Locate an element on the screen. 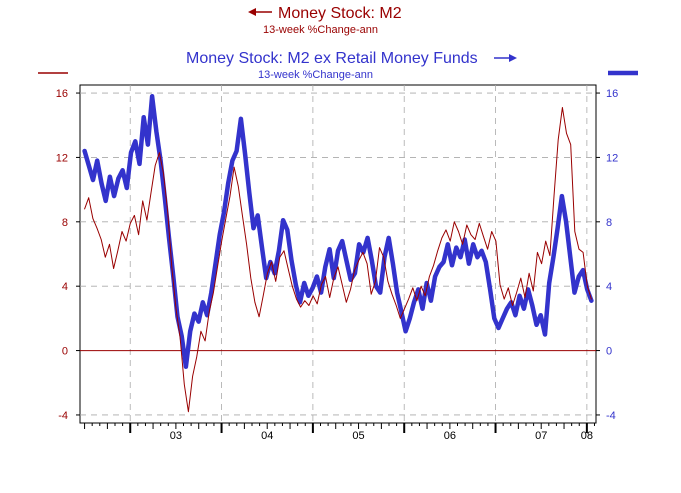 This screenshot has width=681, height=493. legend-series1: Money Stock: M2 13-week %Change-ann is located at coordinates (325, 20).